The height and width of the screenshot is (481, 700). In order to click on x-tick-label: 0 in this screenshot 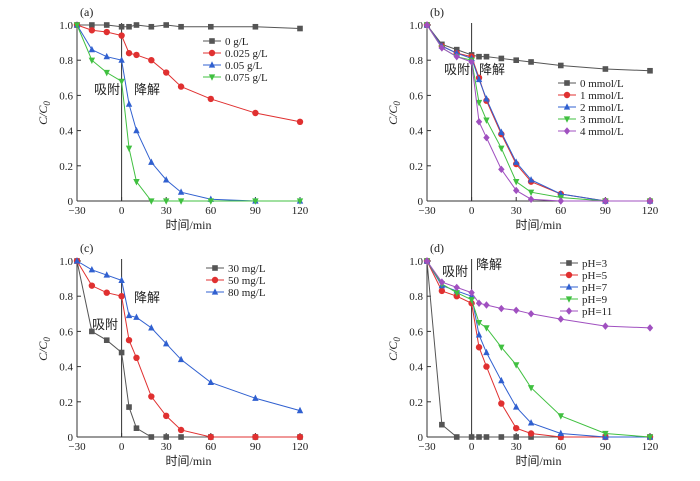, I will do `click(122, 211)`.